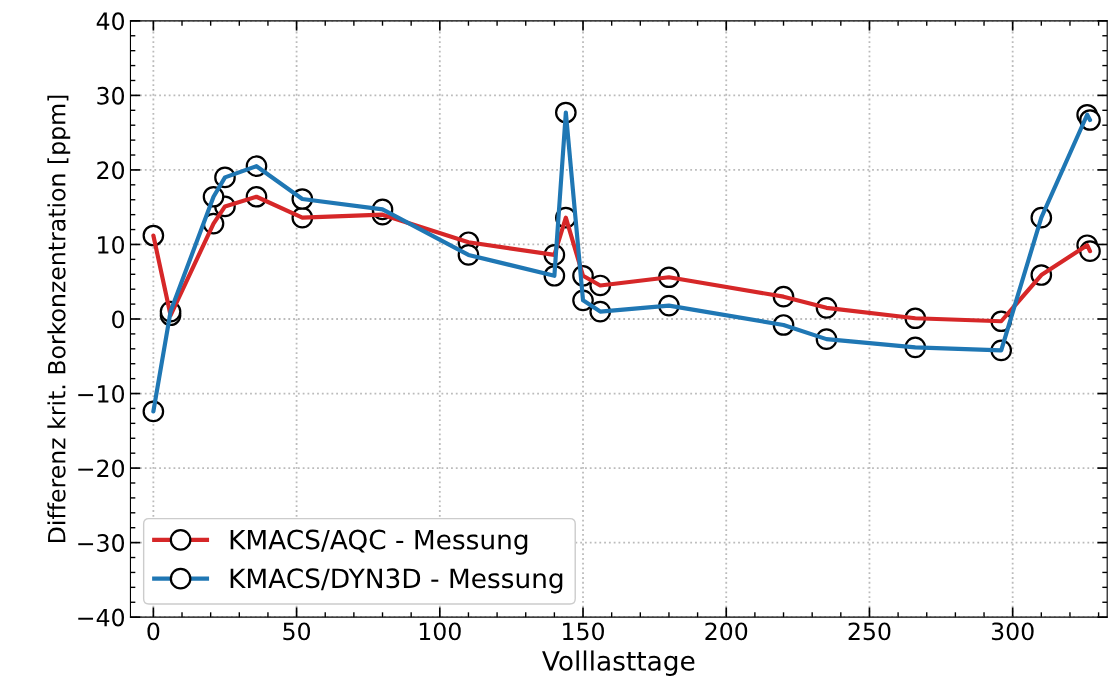 This screenshot has width=1115, height=695. What do you see at coordinates (297, 631) in the screenshot?
I see `x-tick-label: 50` at bounding box center [297, 631].